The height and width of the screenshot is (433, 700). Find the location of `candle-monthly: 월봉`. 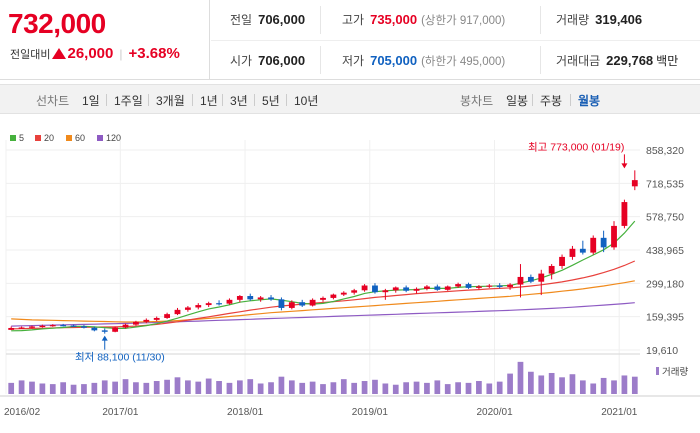

candle-monthly: 월봉 is located at coordinates (589, 101).